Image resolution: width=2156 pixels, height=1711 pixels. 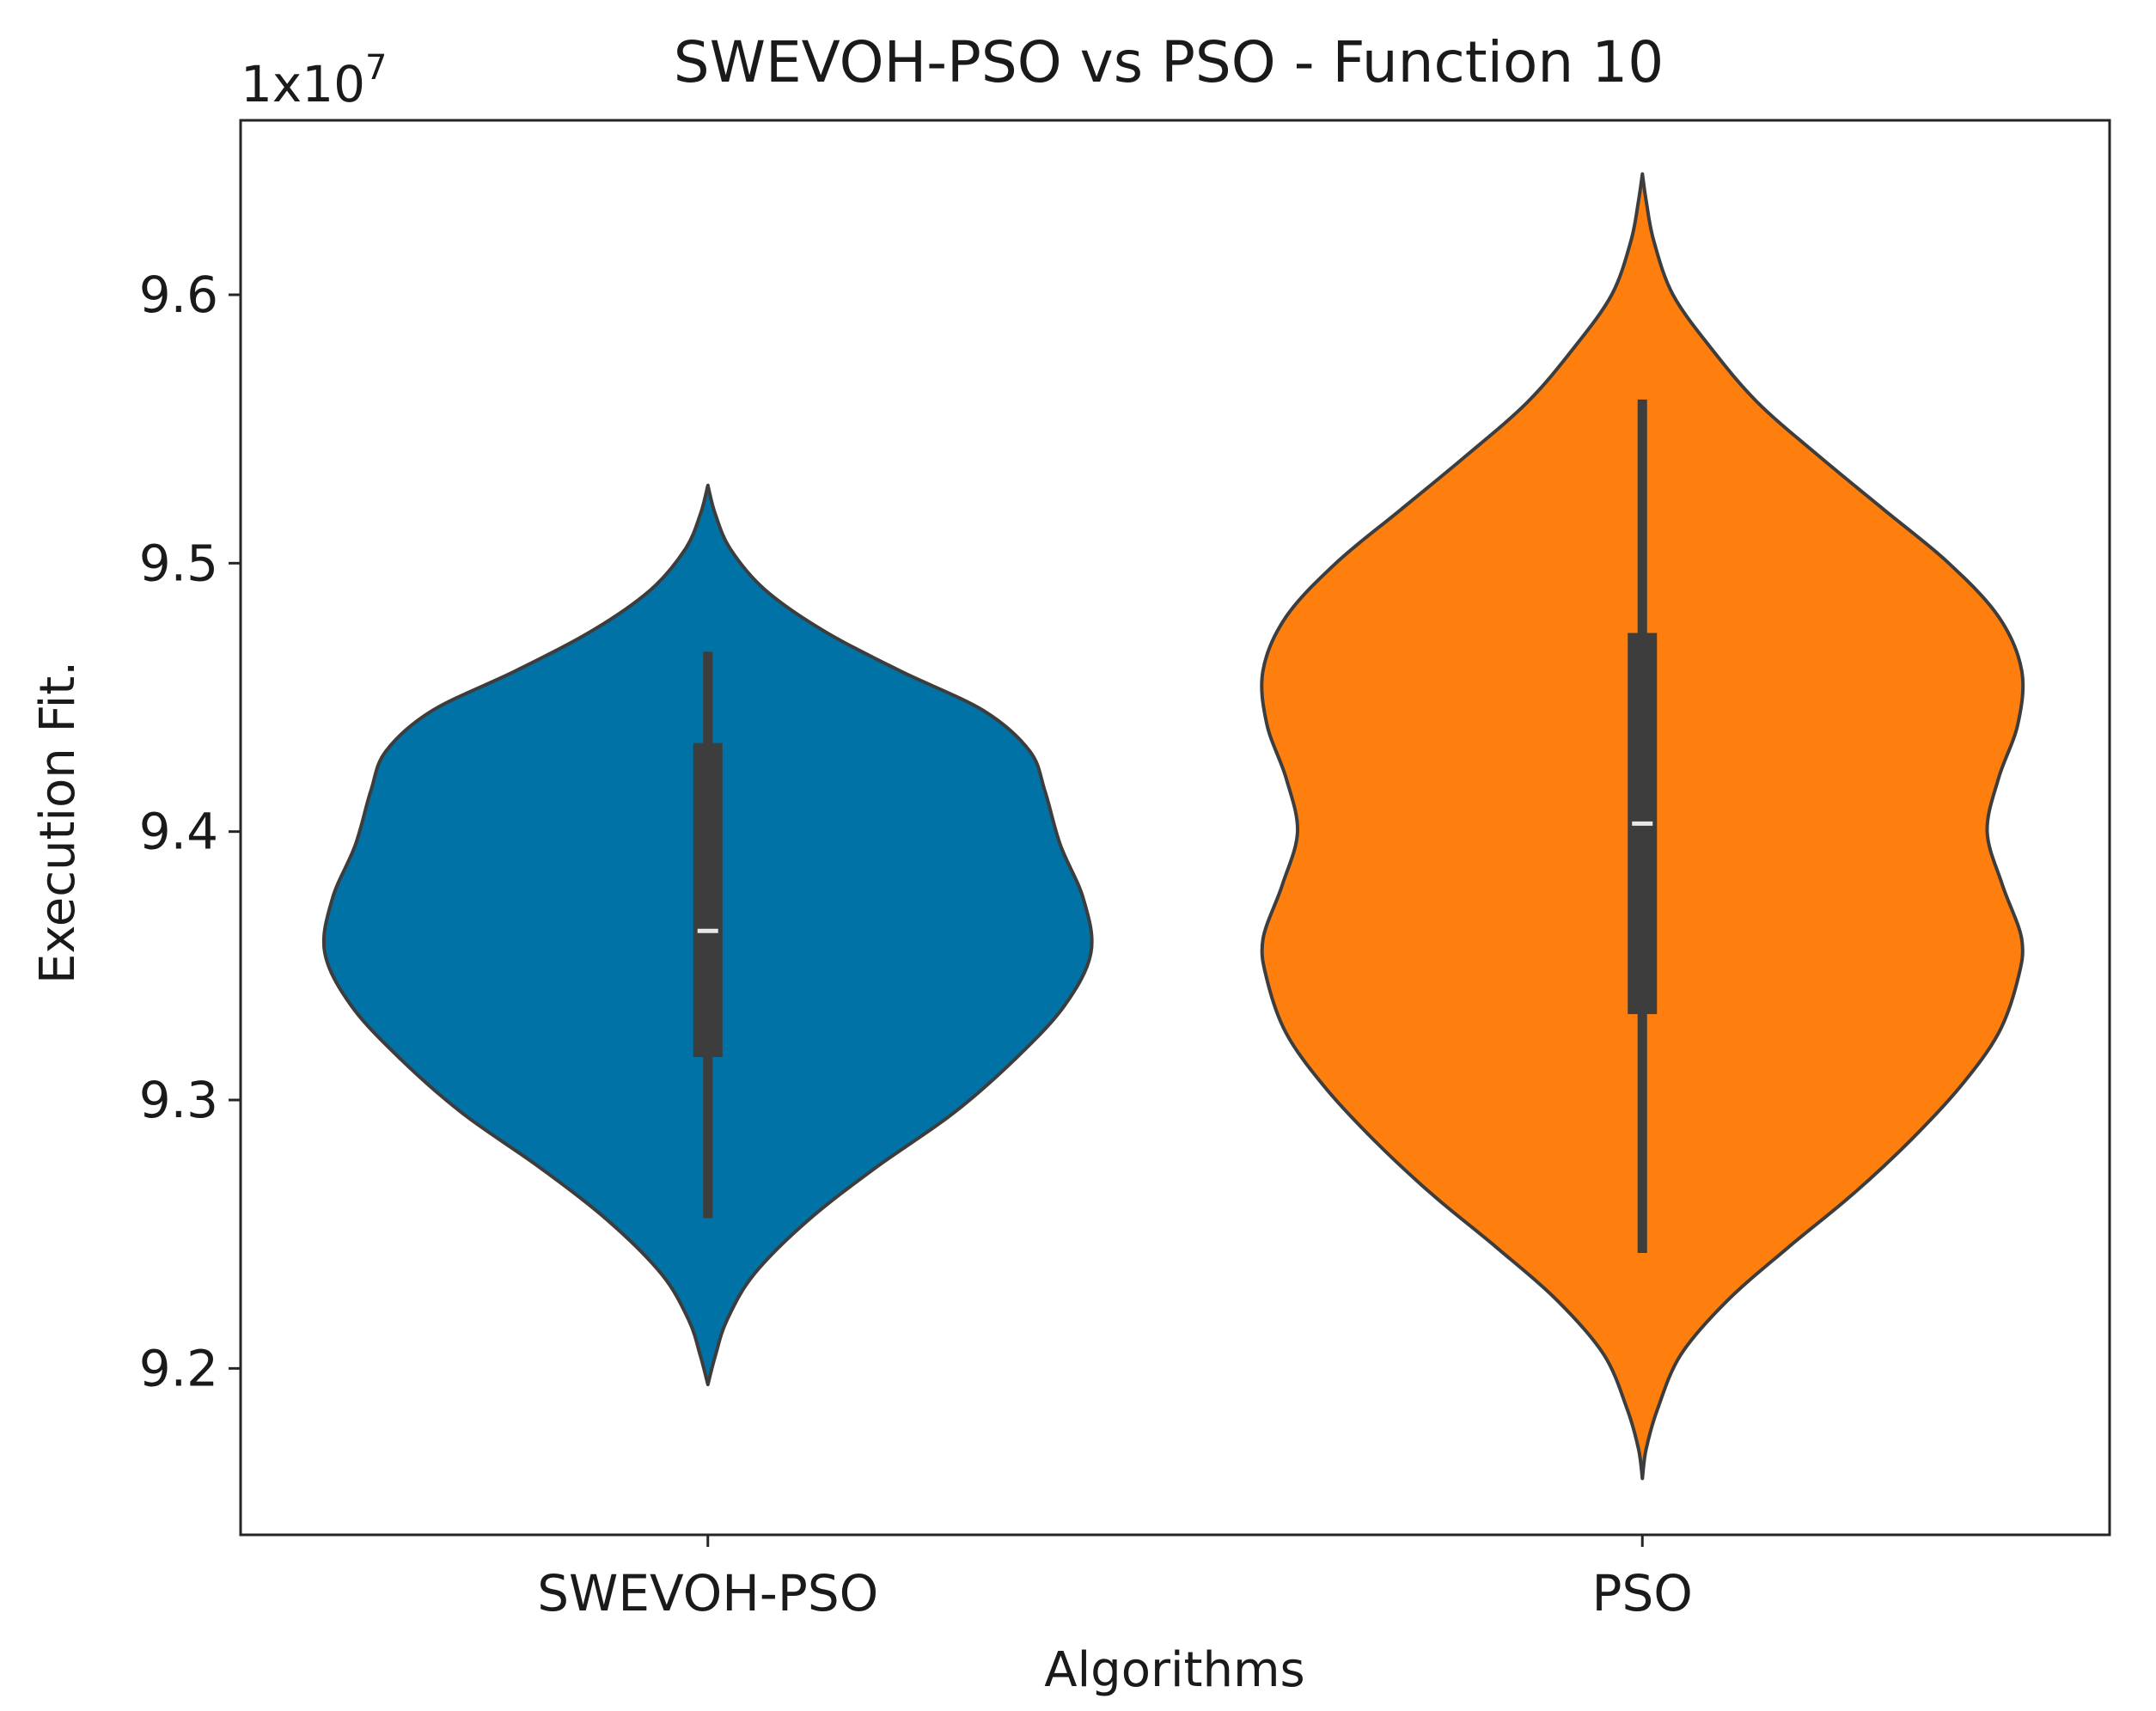 What do you see at coordinates (1169, 62) in the screenshot?
I see `chart-title: SWEVOH-PSO vs PSO - Function 10` at bounding box center [1169, 62].